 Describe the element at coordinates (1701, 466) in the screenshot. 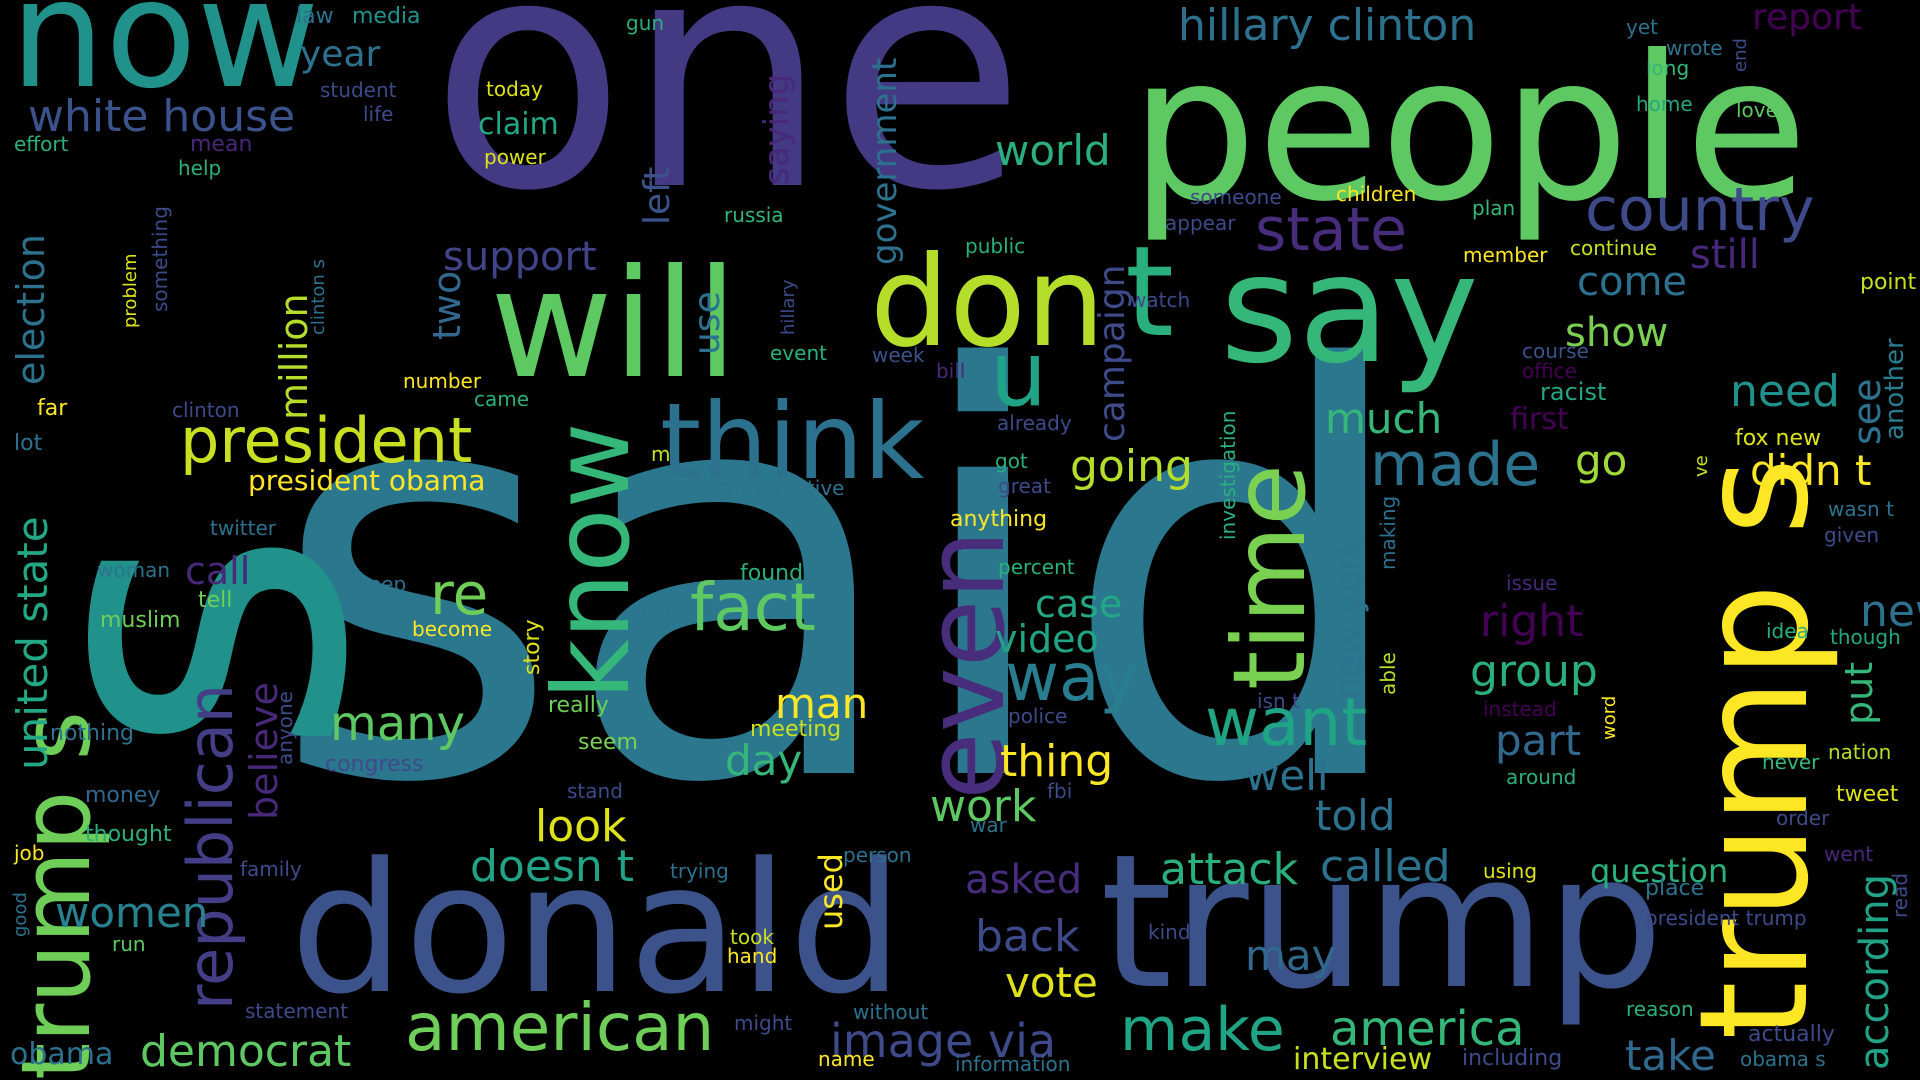

I see `word-ve: ve` at that location.